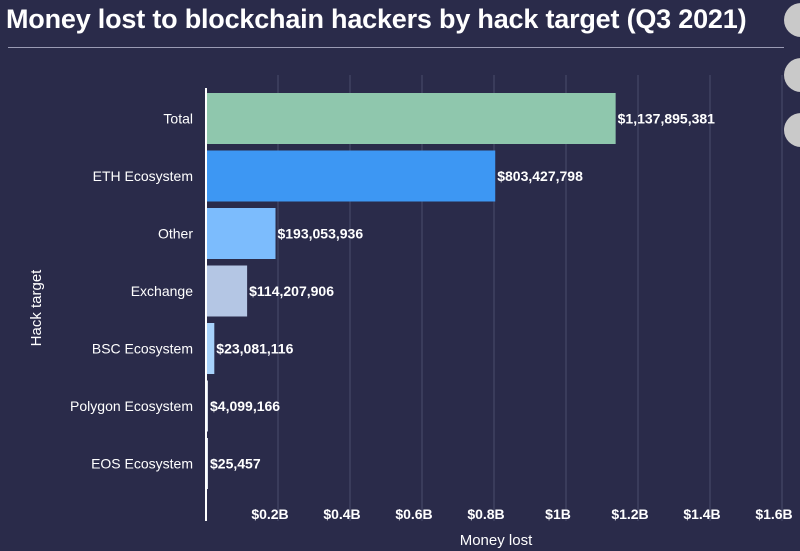  I want to click on category-label: EOS Ecosystem, so click(142, 464).